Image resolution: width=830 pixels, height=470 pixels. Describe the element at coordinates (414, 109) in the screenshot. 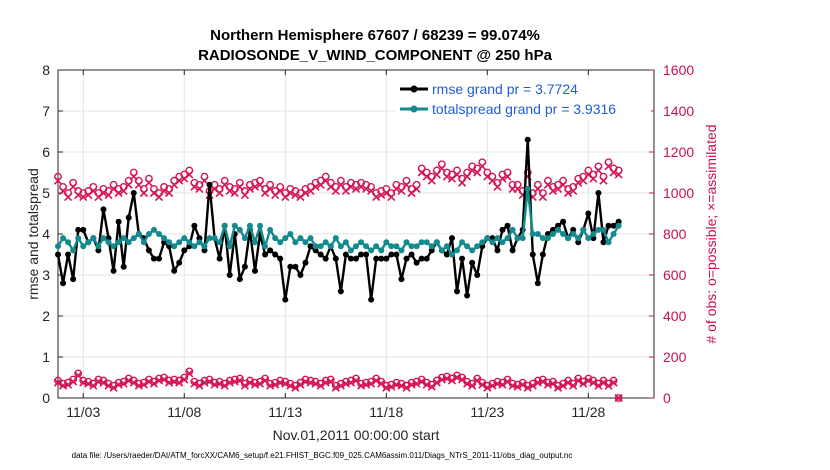

I see `legend-spread-marker` at that location.